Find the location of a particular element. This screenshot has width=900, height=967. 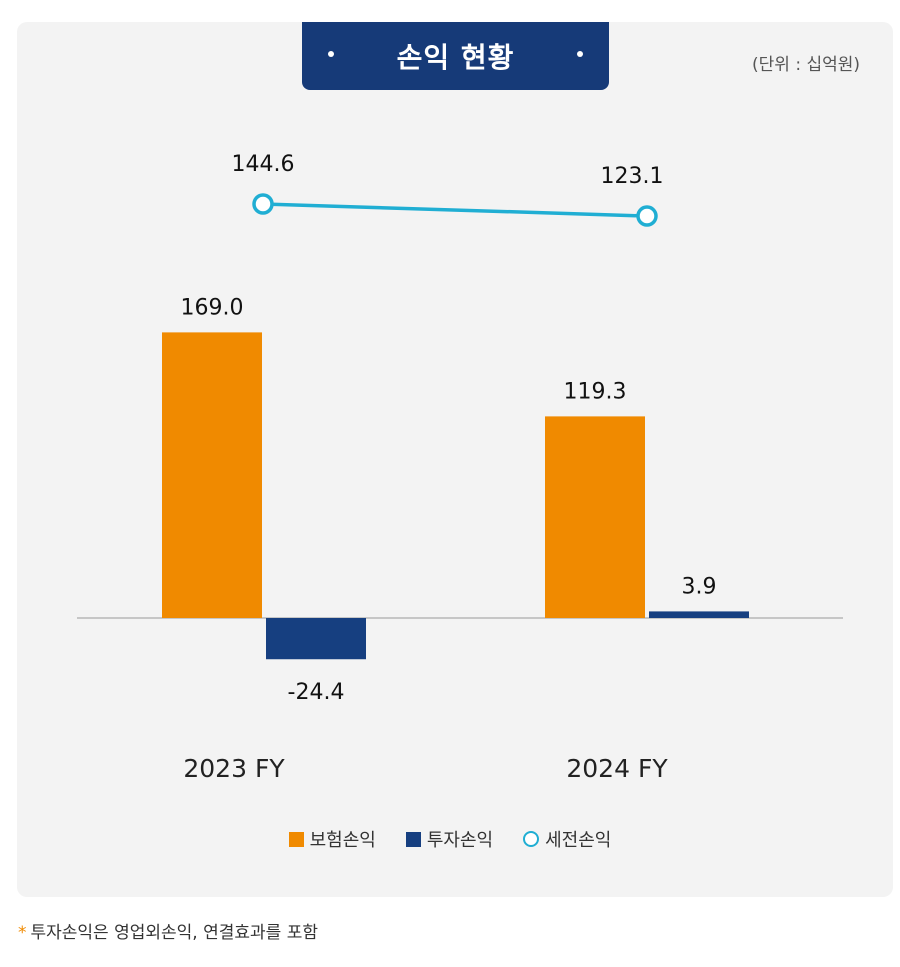

legend-item-pretax: 세전손익 is located at coordinates (567, 839).